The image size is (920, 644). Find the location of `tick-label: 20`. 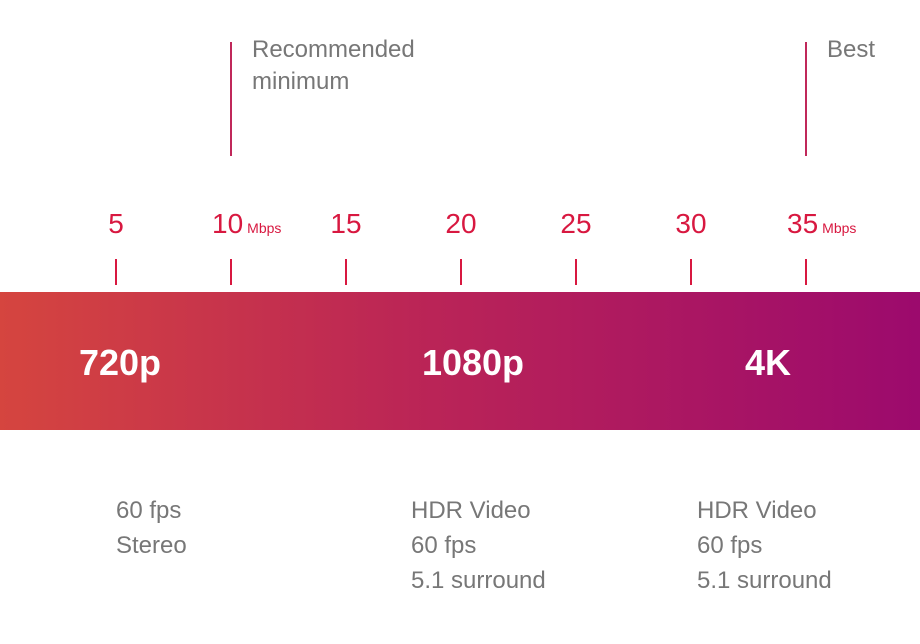

tick-label: 20 is located at coordinates (460, 224).